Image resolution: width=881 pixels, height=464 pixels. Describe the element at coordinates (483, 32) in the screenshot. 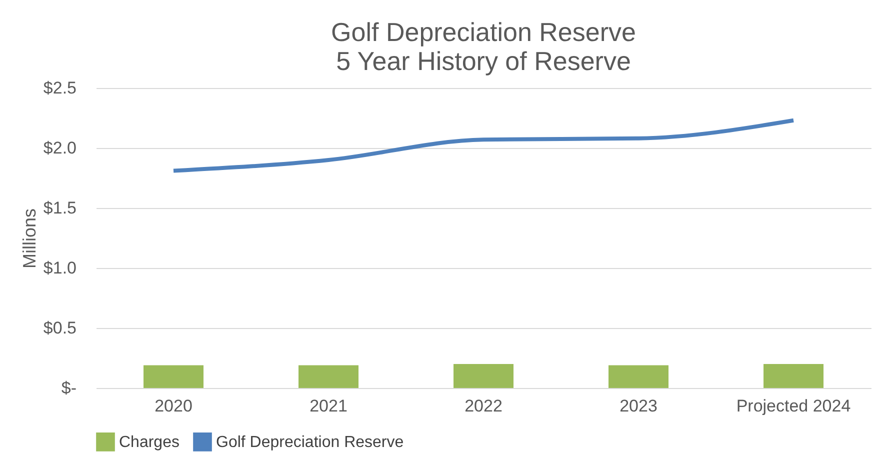

I see `chart-title: Golf Depreciation Reserve` at that location.